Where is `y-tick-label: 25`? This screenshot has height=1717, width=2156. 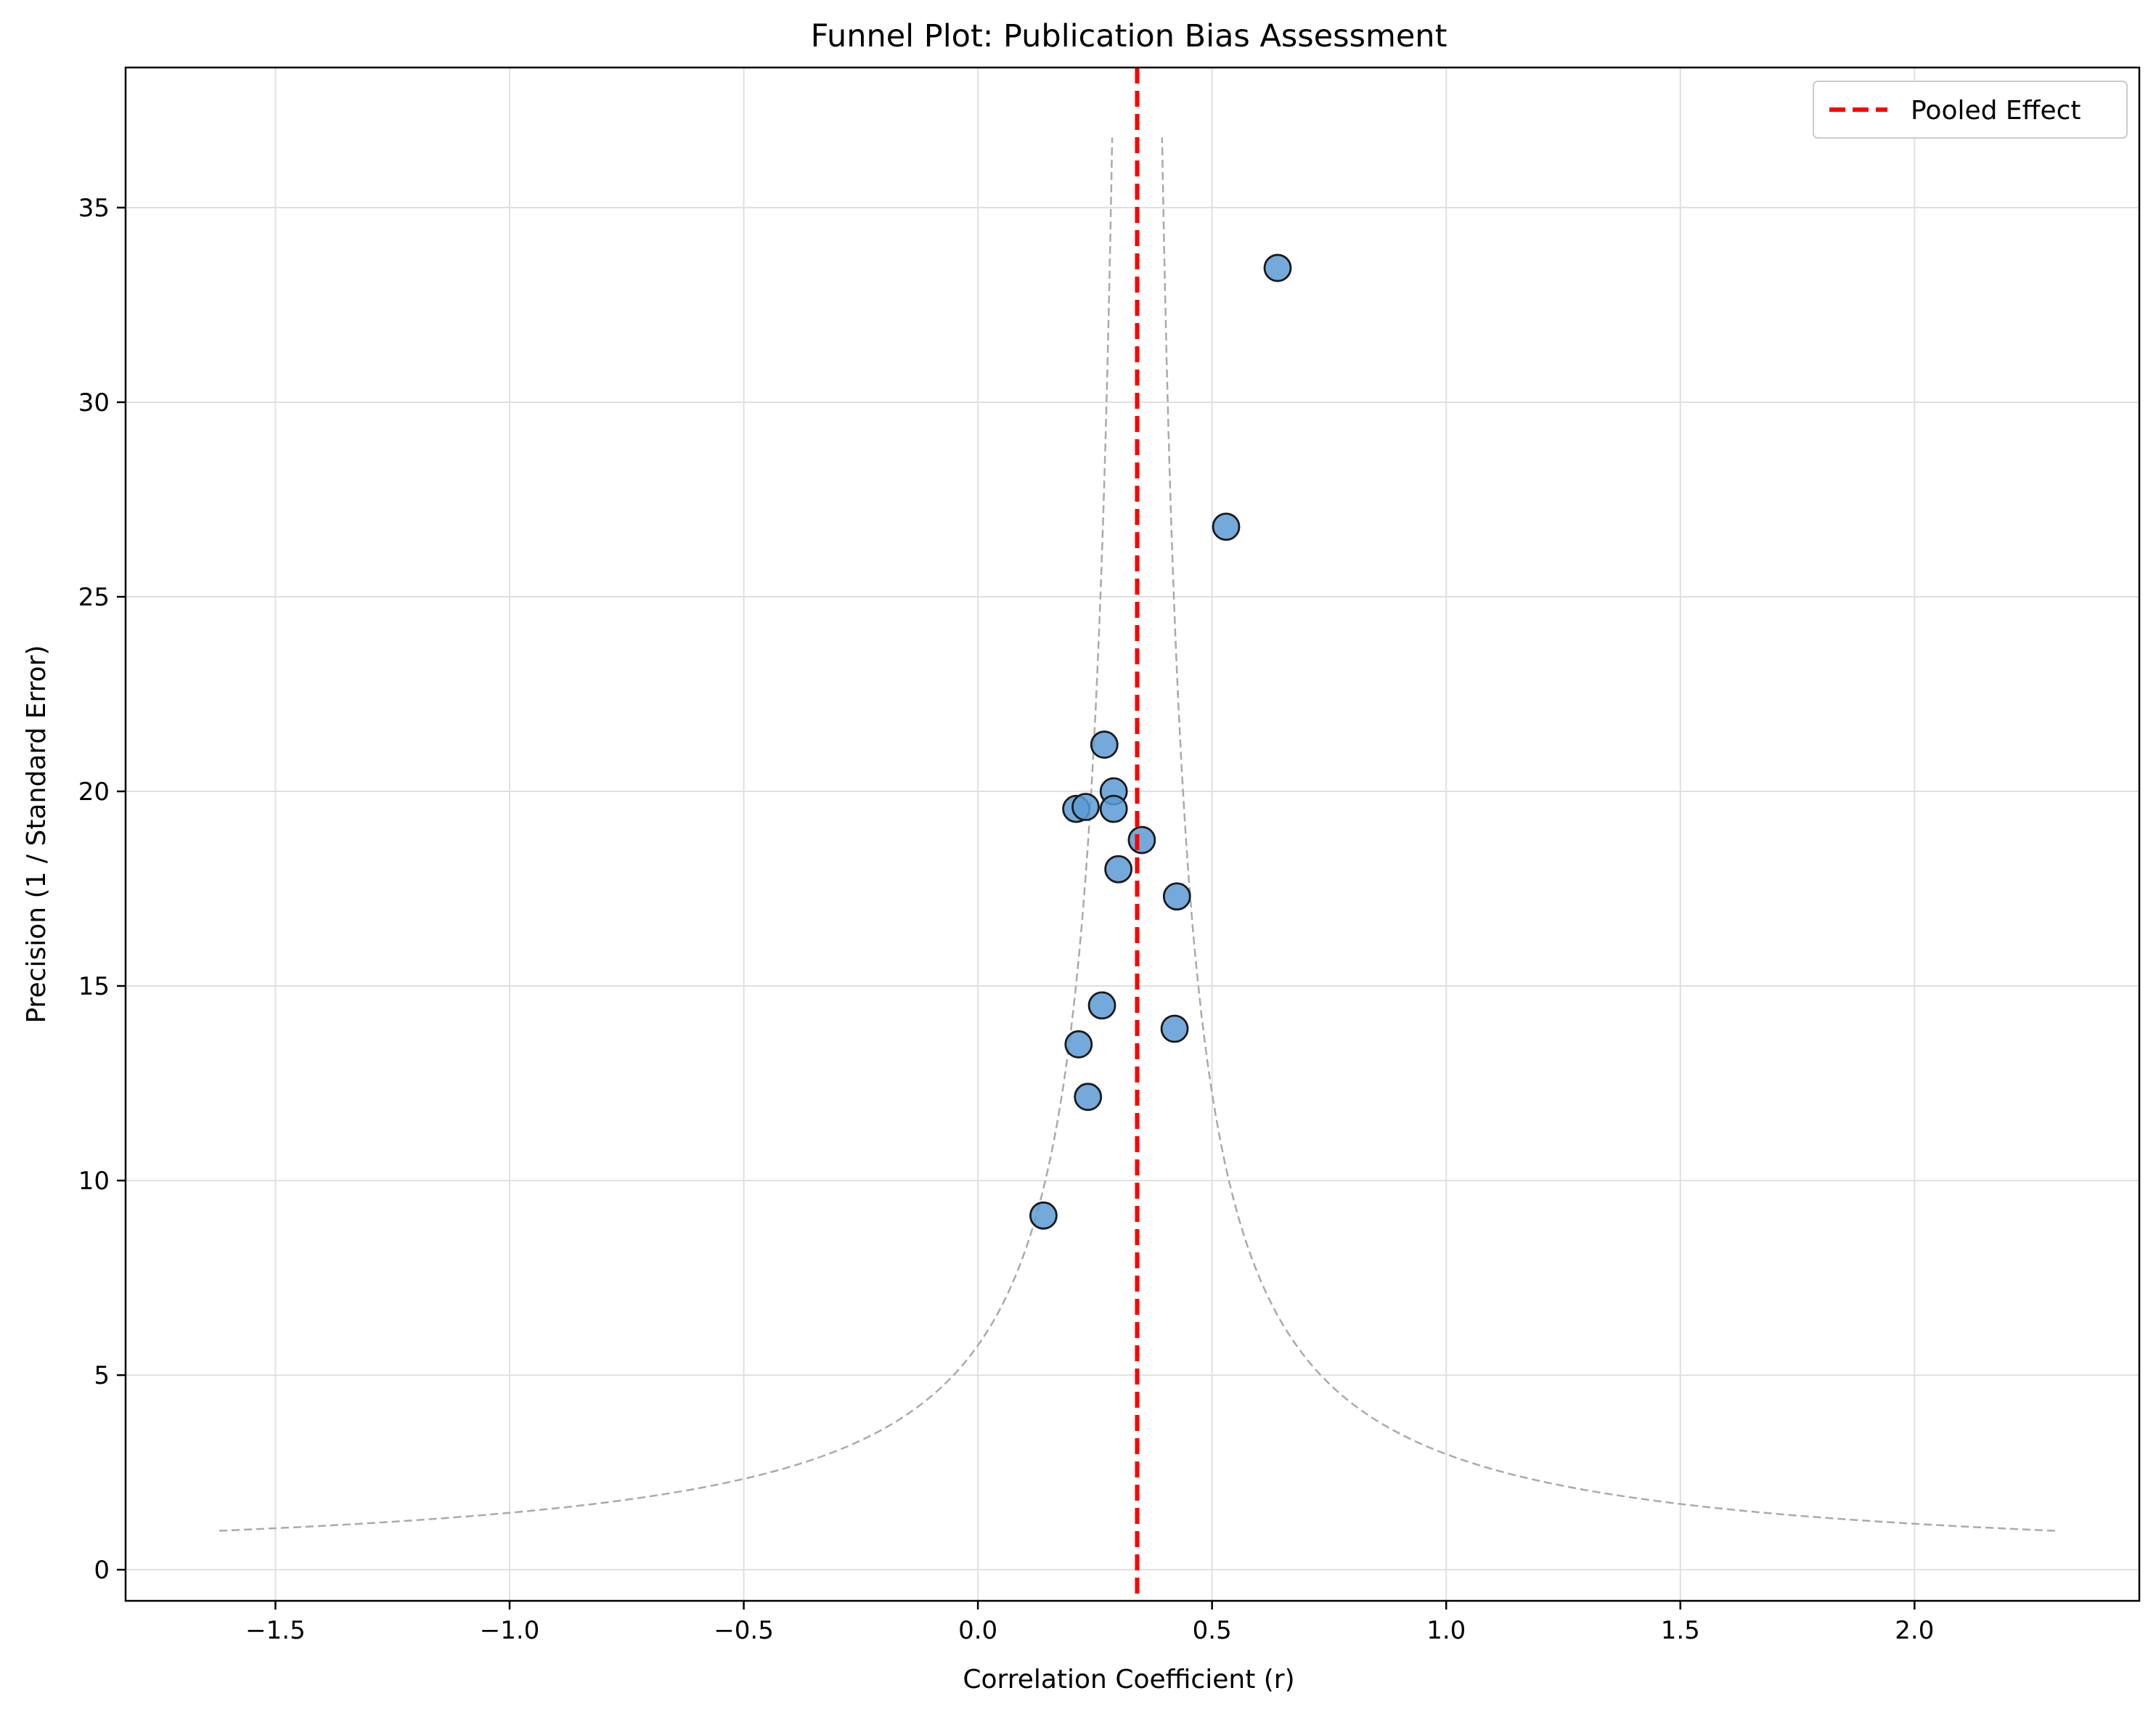
y-tick-label: 25 is located at coordinates (94, 597).